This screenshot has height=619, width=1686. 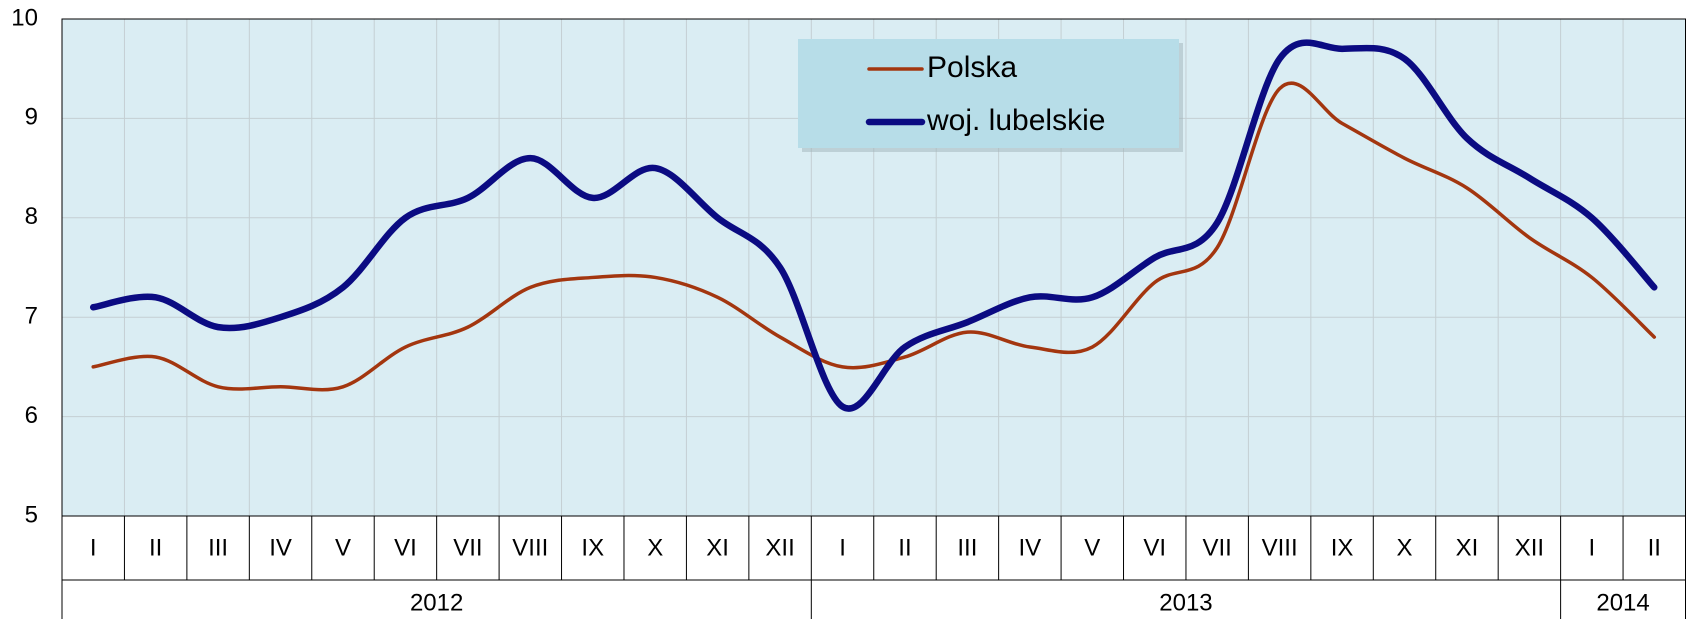 What do you see at coordinates (31, 514) in the screenshot?
I see `y-tick-label: 5` at bounding box center [31, 514].